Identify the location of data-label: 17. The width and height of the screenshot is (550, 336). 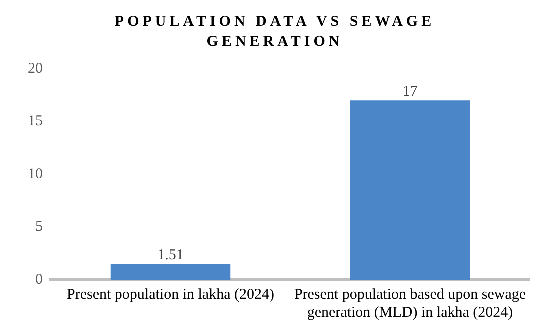
(410, 92).